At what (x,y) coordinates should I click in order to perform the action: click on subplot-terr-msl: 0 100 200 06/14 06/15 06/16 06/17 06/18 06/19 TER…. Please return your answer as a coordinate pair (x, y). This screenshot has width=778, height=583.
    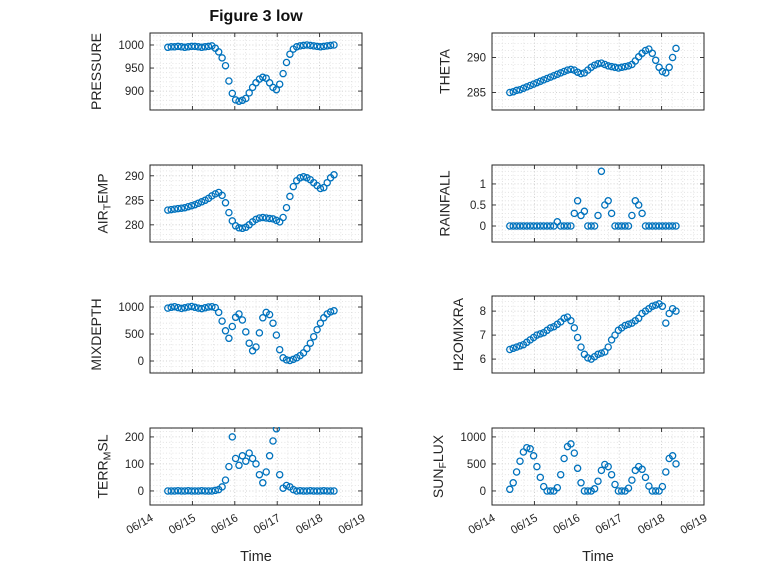
    Looking at the image, I should click on (231, 482).